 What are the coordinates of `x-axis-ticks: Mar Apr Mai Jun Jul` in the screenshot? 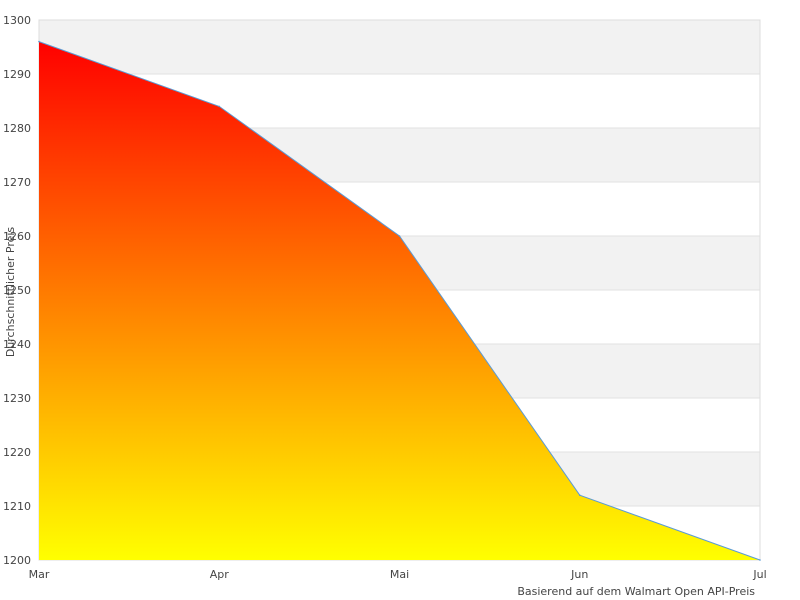 It's located at (398, 574).